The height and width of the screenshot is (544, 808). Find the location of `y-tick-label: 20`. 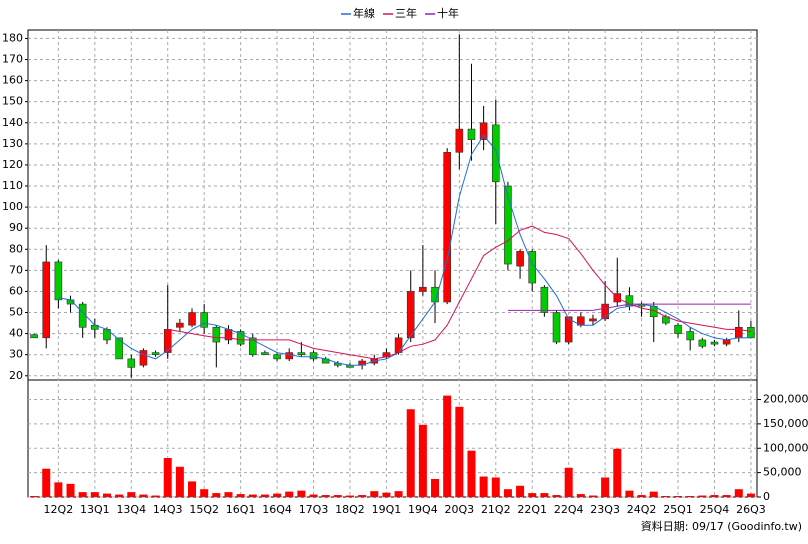

y-tick-label: 20 is located at coordinates (16, 375).